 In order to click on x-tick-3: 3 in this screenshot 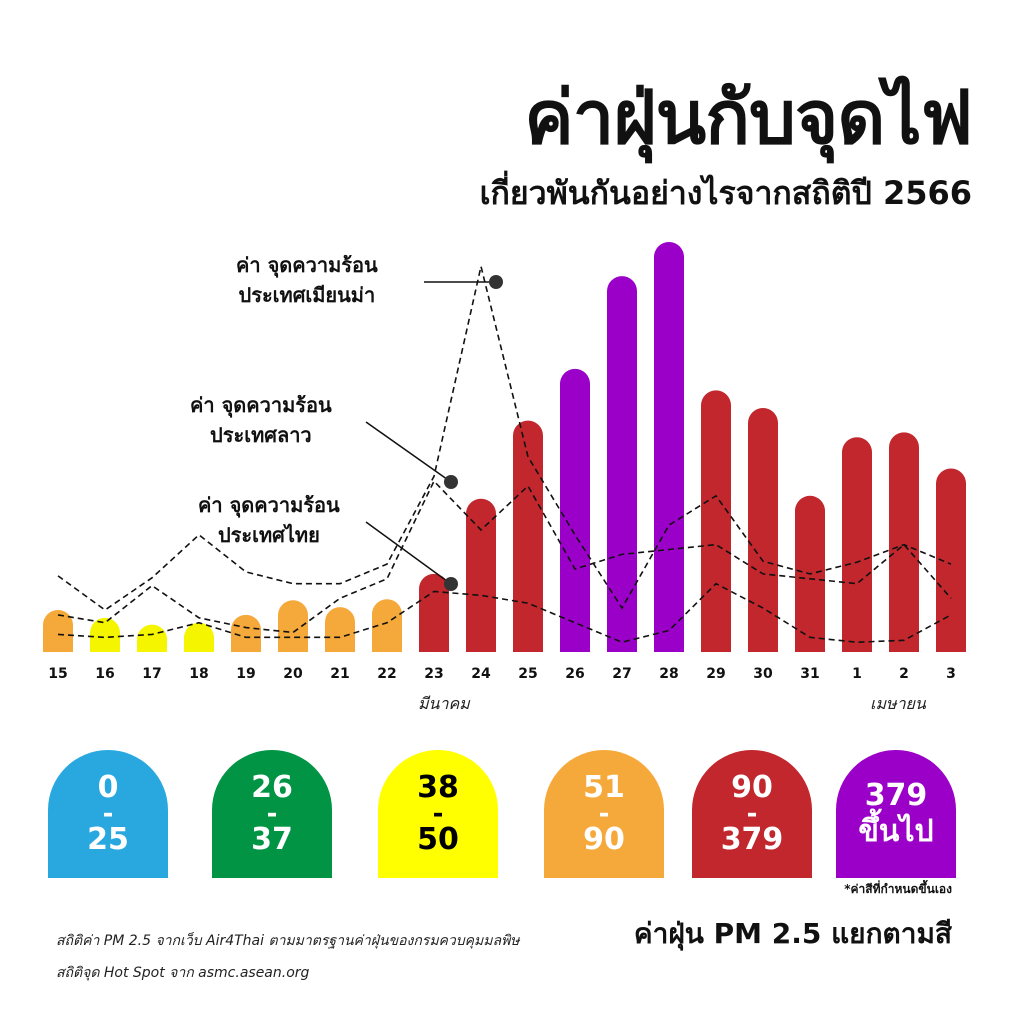, I will do `click(951, 674)`.